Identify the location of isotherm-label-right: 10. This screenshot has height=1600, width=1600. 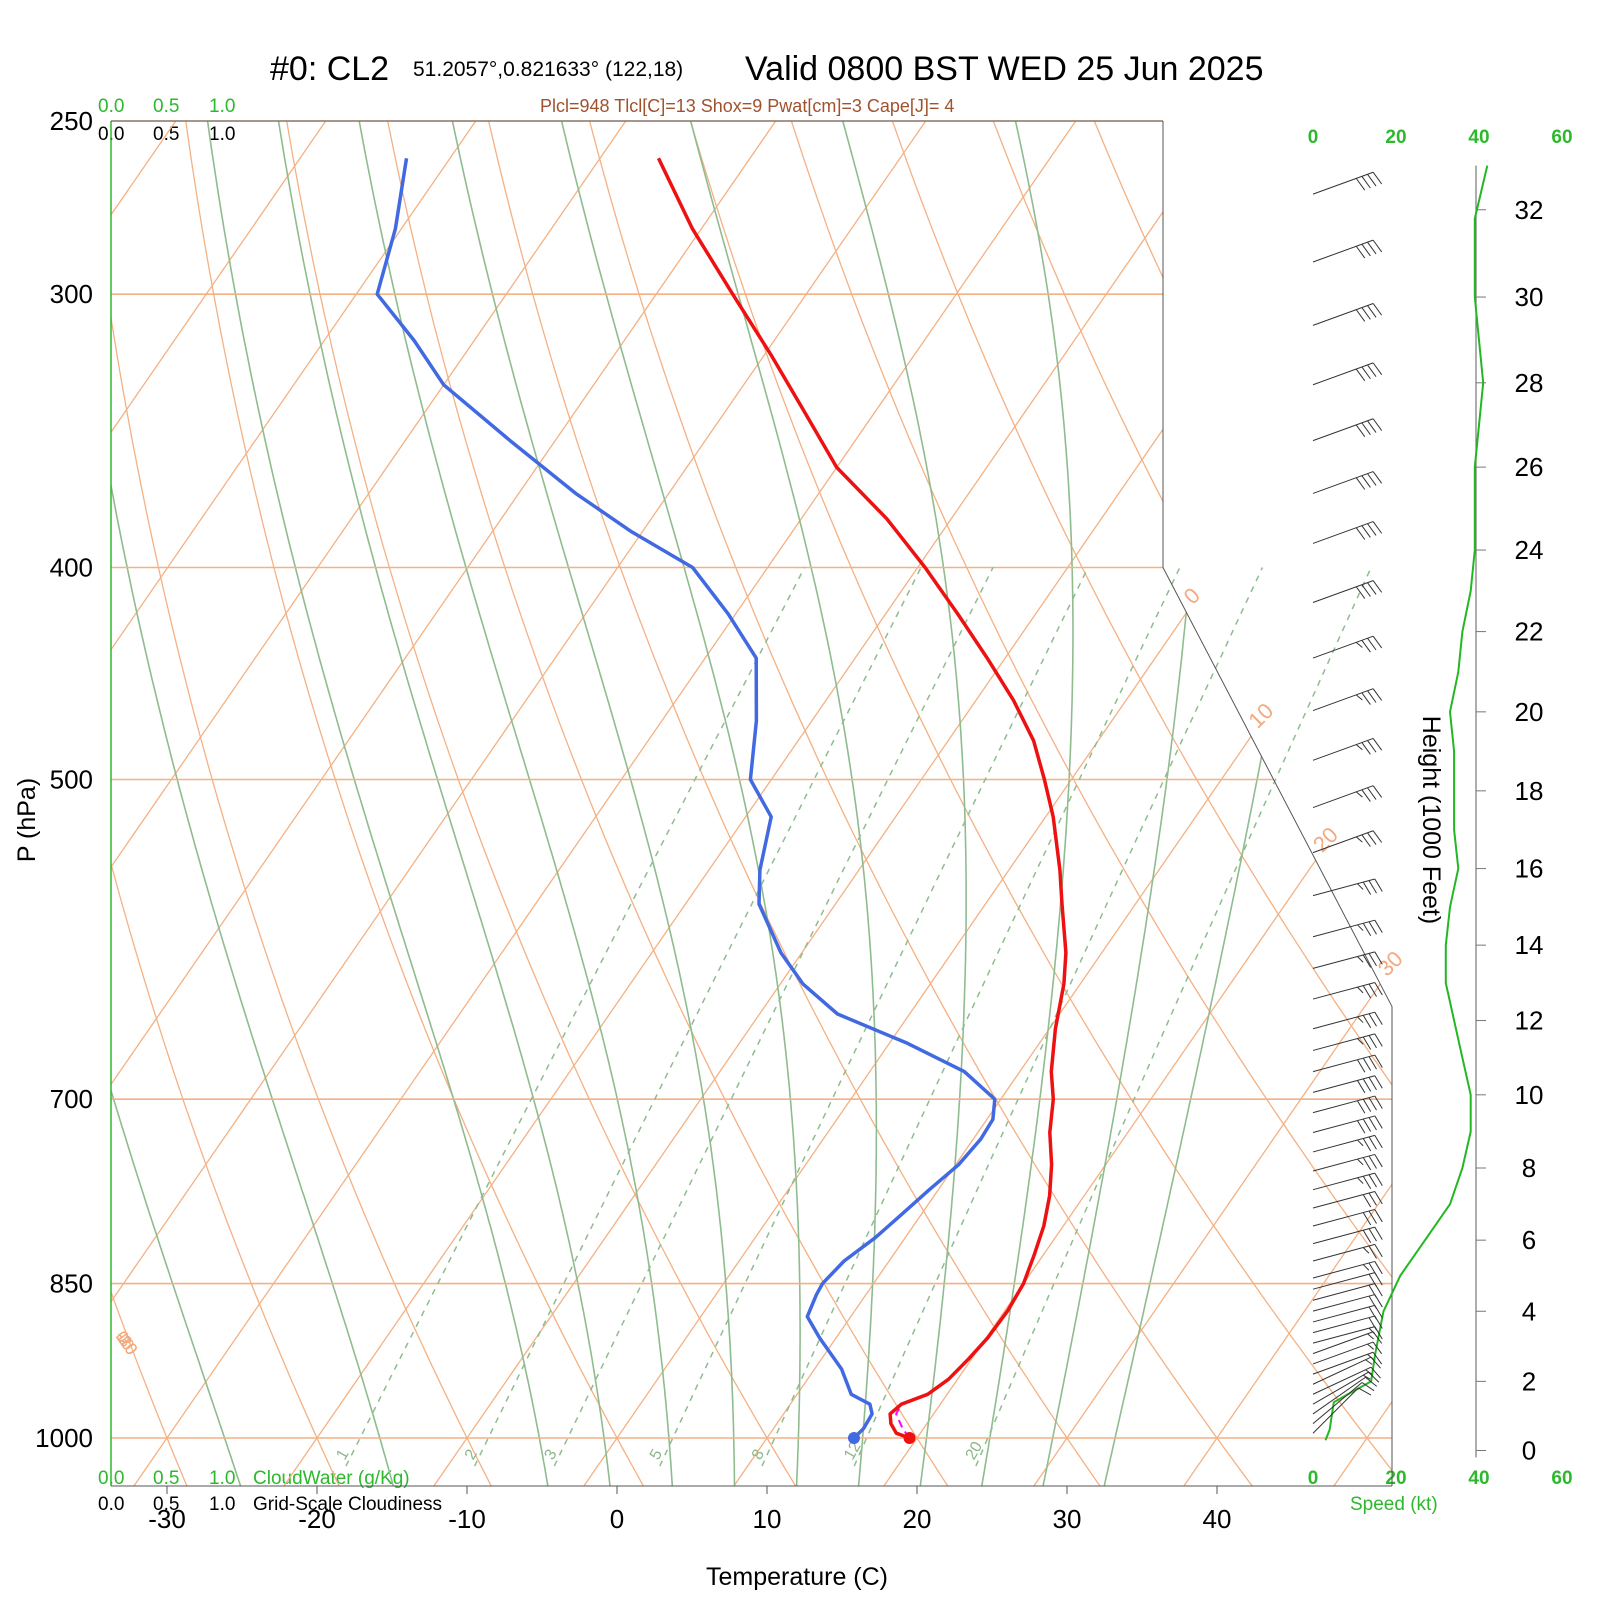
(1260, 715).